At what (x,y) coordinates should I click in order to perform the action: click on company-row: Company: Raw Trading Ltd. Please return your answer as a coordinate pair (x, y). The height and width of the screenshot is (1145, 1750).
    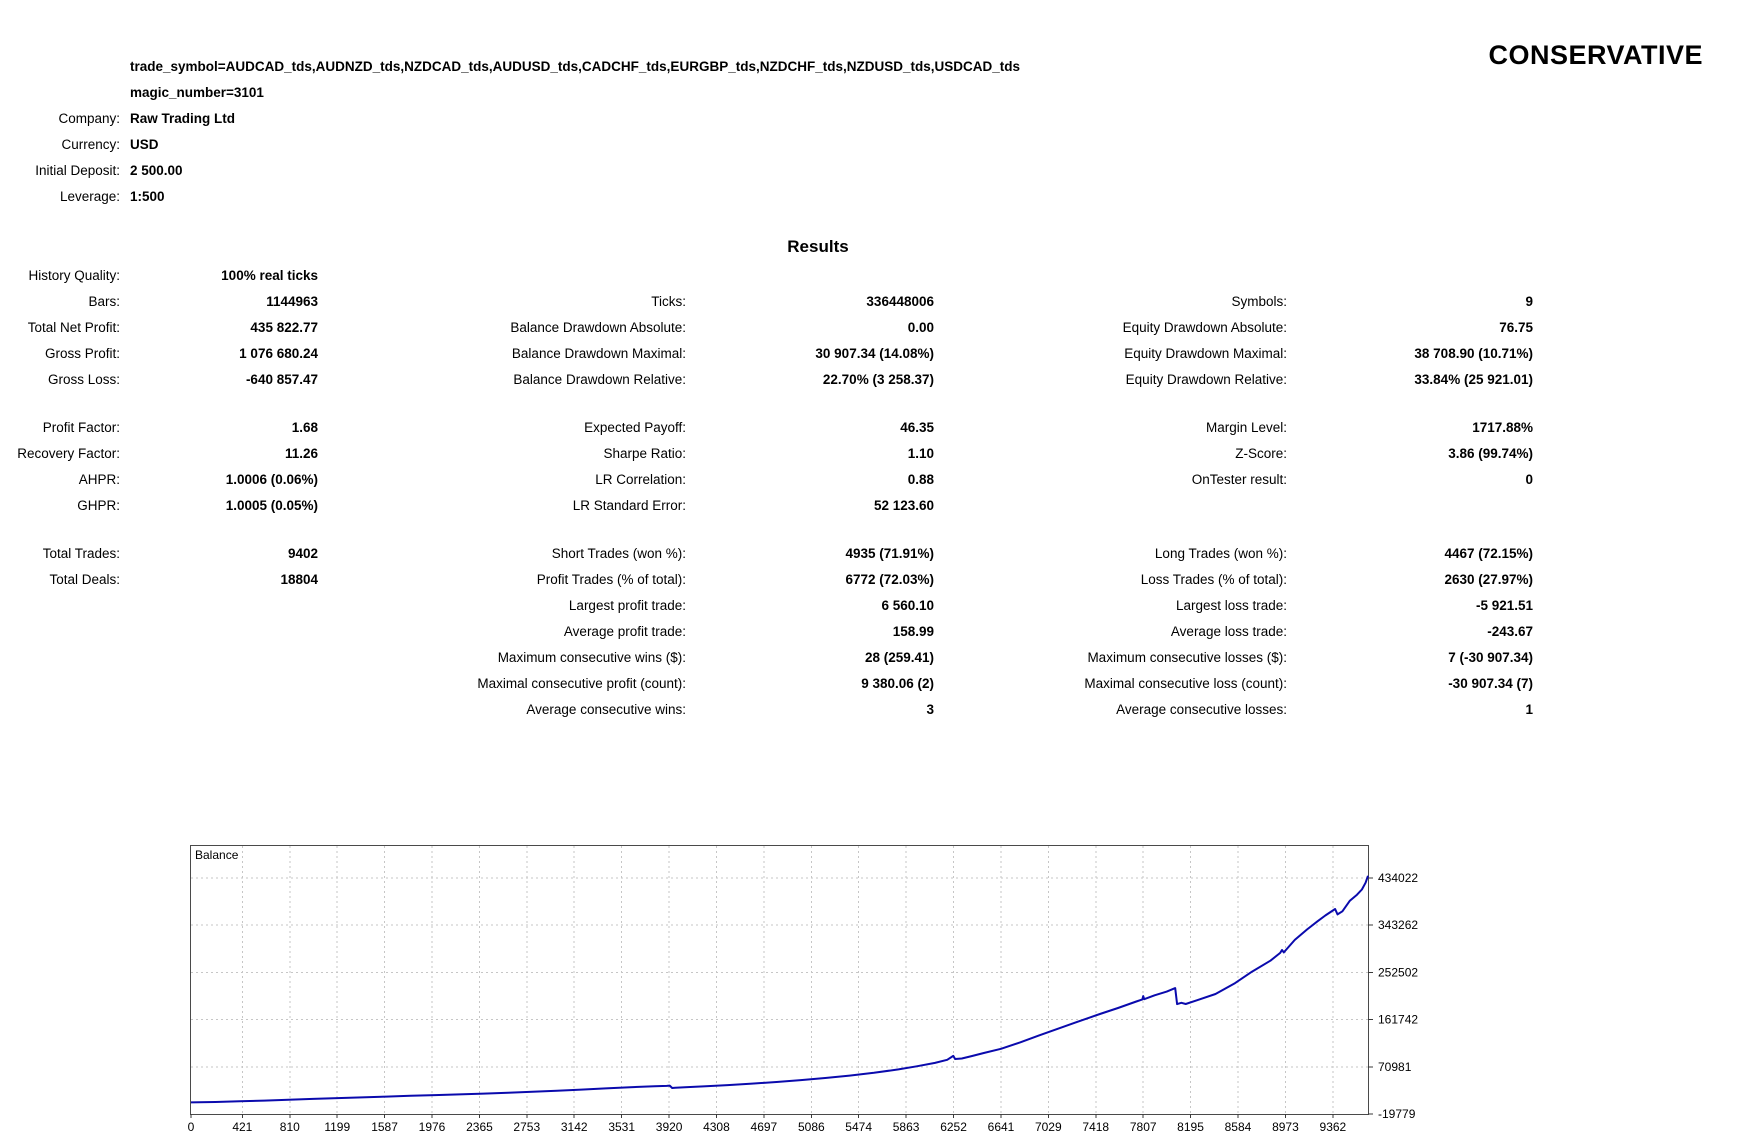
    Looking at the image, I should click on (810, 119).